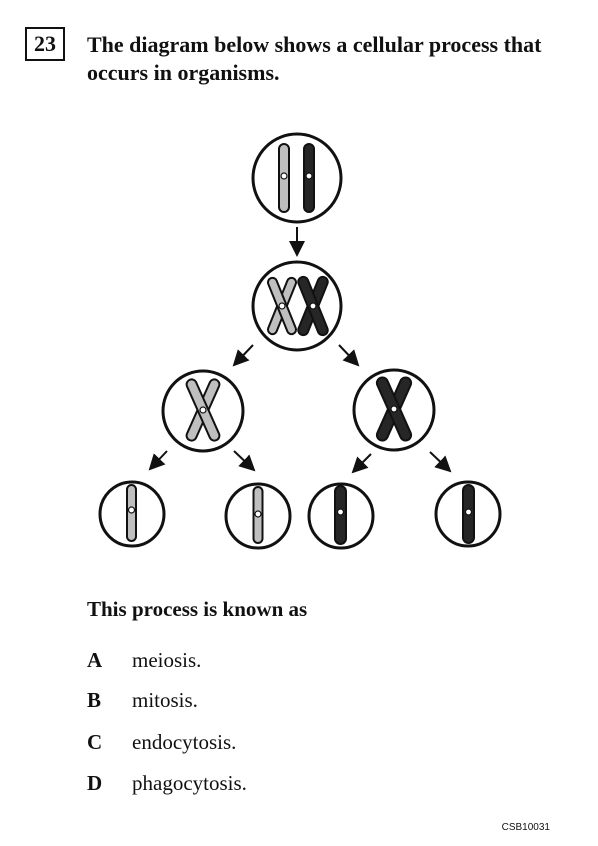  Describe the element at coordinates (45, 44) in the screenshot. I see `question-number: 23` at that location.